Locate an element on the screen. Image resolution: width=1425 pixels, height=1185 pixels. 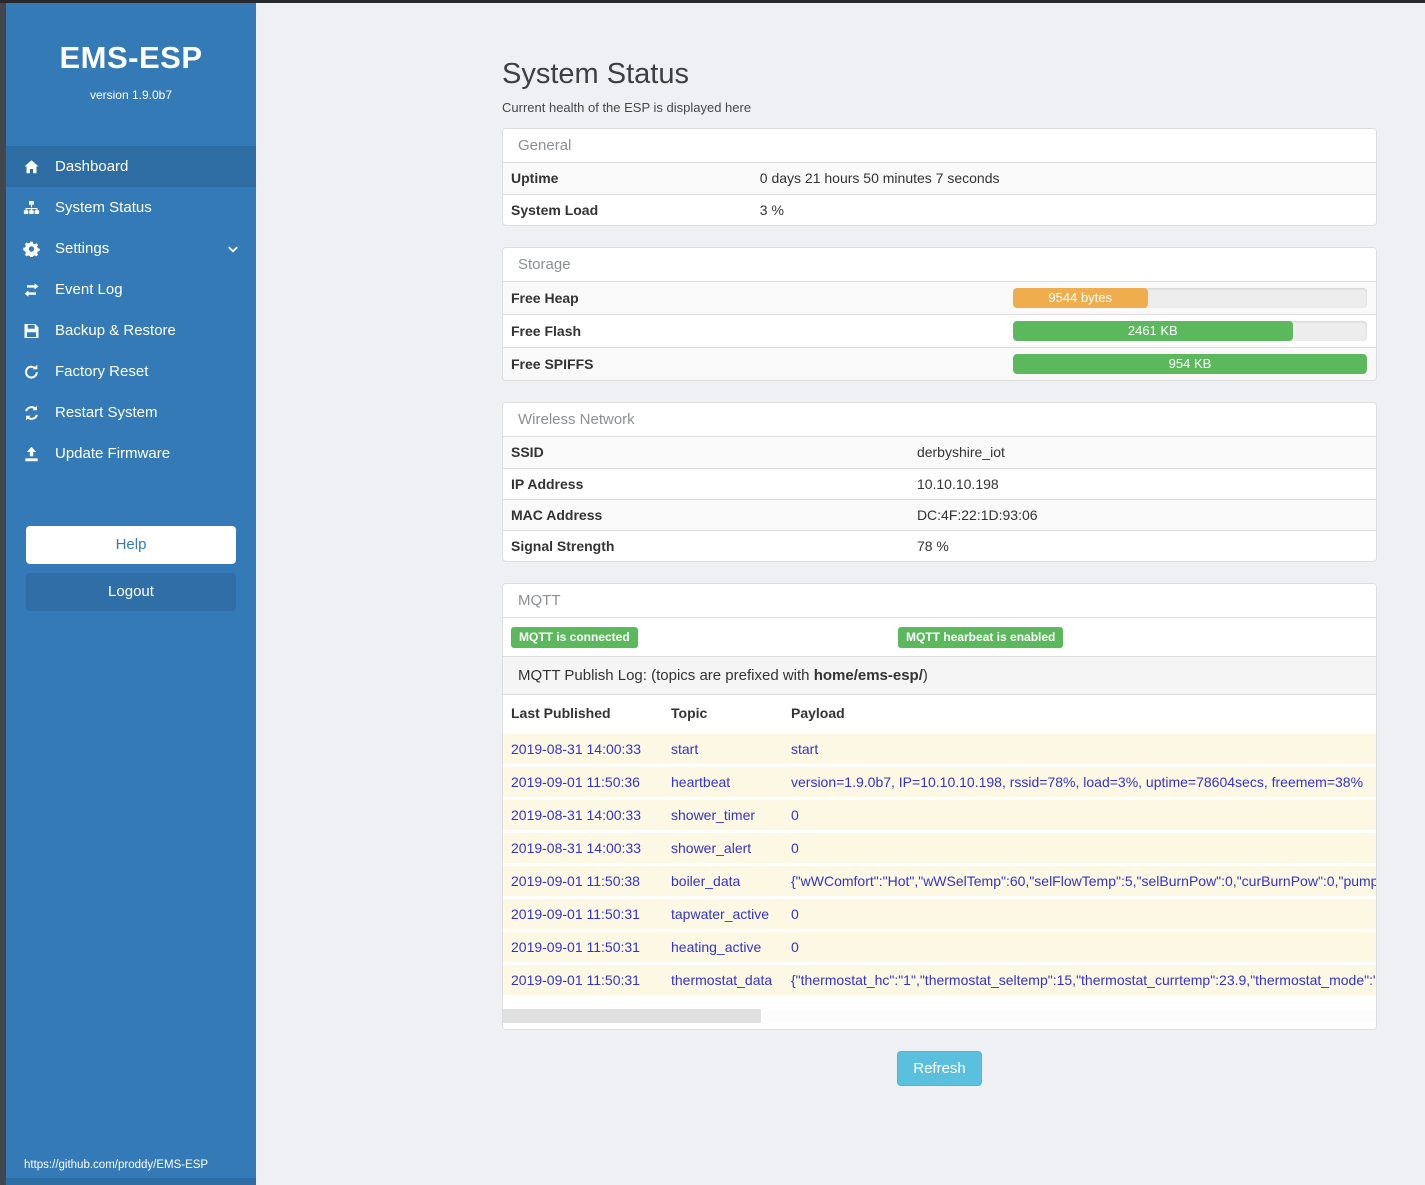
sidebar-item-label: Event Log is located at coordinates (89, 289).